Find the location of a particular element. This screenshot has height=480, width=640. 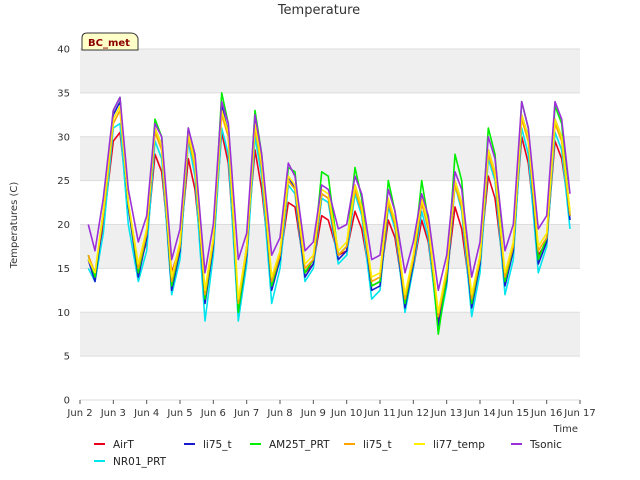

x-tick-label: Jun 12 is located at coordinates (413, 413).